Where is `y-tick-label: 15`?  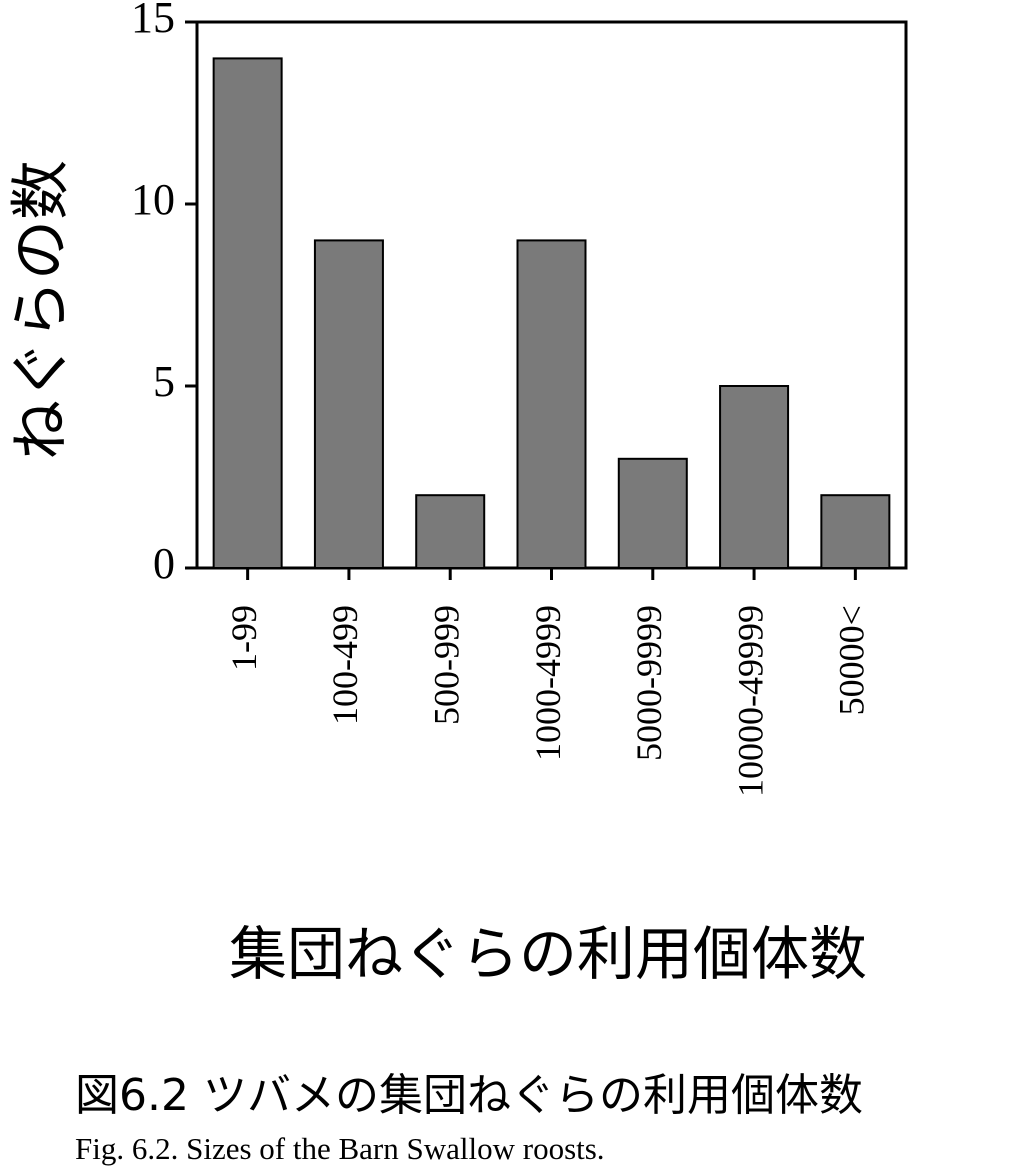
y-tick-label: 15 is located at coordinates (153, 21).